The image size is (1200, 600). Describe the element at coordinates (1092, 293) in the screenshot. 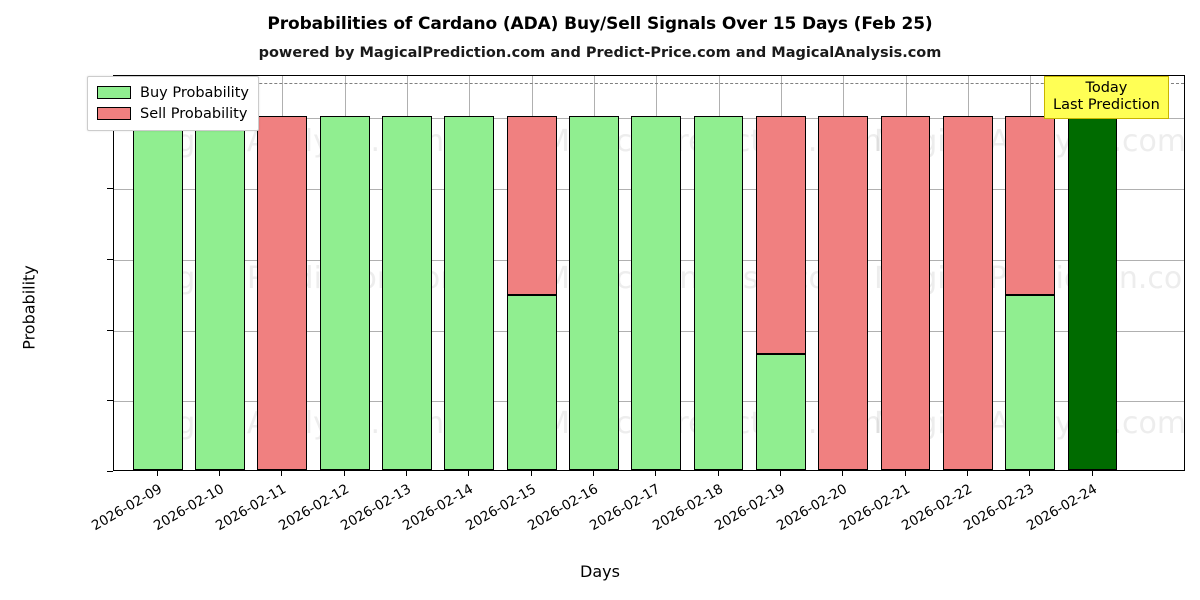

I see `bar-segment-today` at that location.